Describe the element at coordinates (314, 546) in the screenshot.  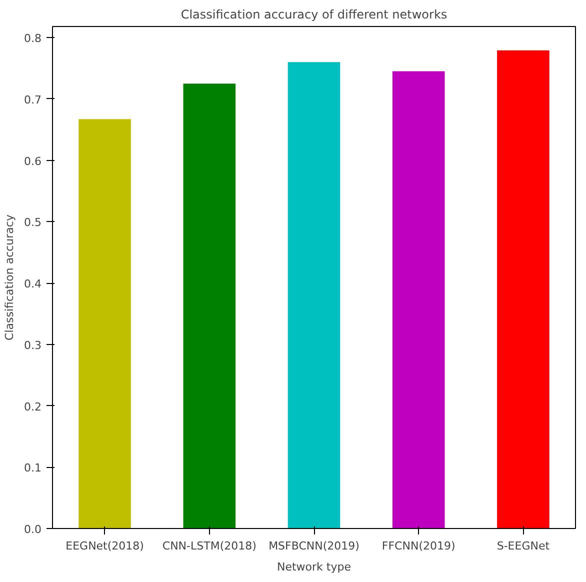
I see `x-tick-label: MSFBCNN(2019)` at that location.